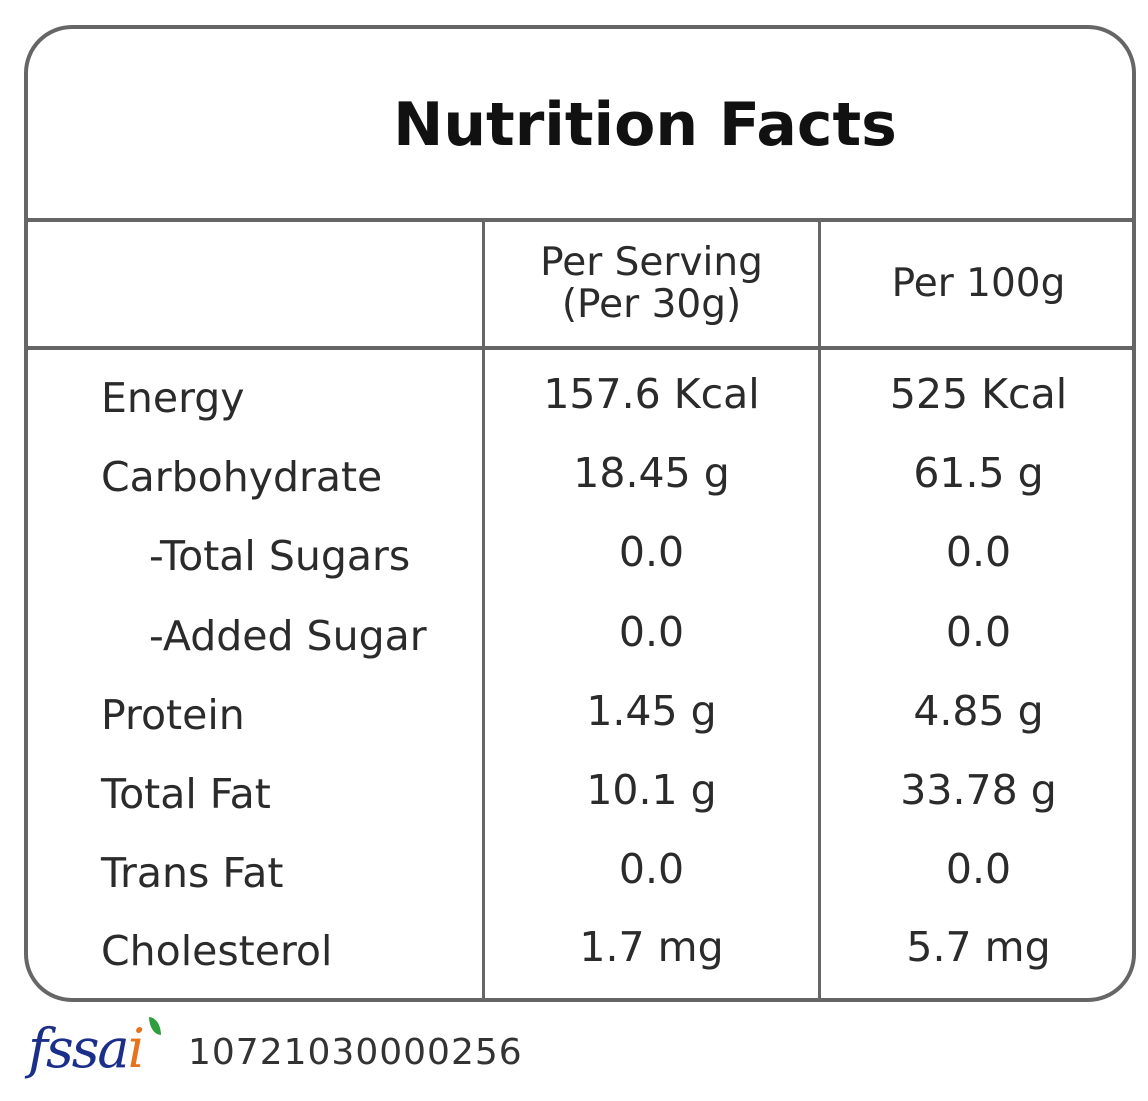 This screenshot has width=1148, height=1101. I want to click on nutrient-label: Cholesterol, so click(217, 951).